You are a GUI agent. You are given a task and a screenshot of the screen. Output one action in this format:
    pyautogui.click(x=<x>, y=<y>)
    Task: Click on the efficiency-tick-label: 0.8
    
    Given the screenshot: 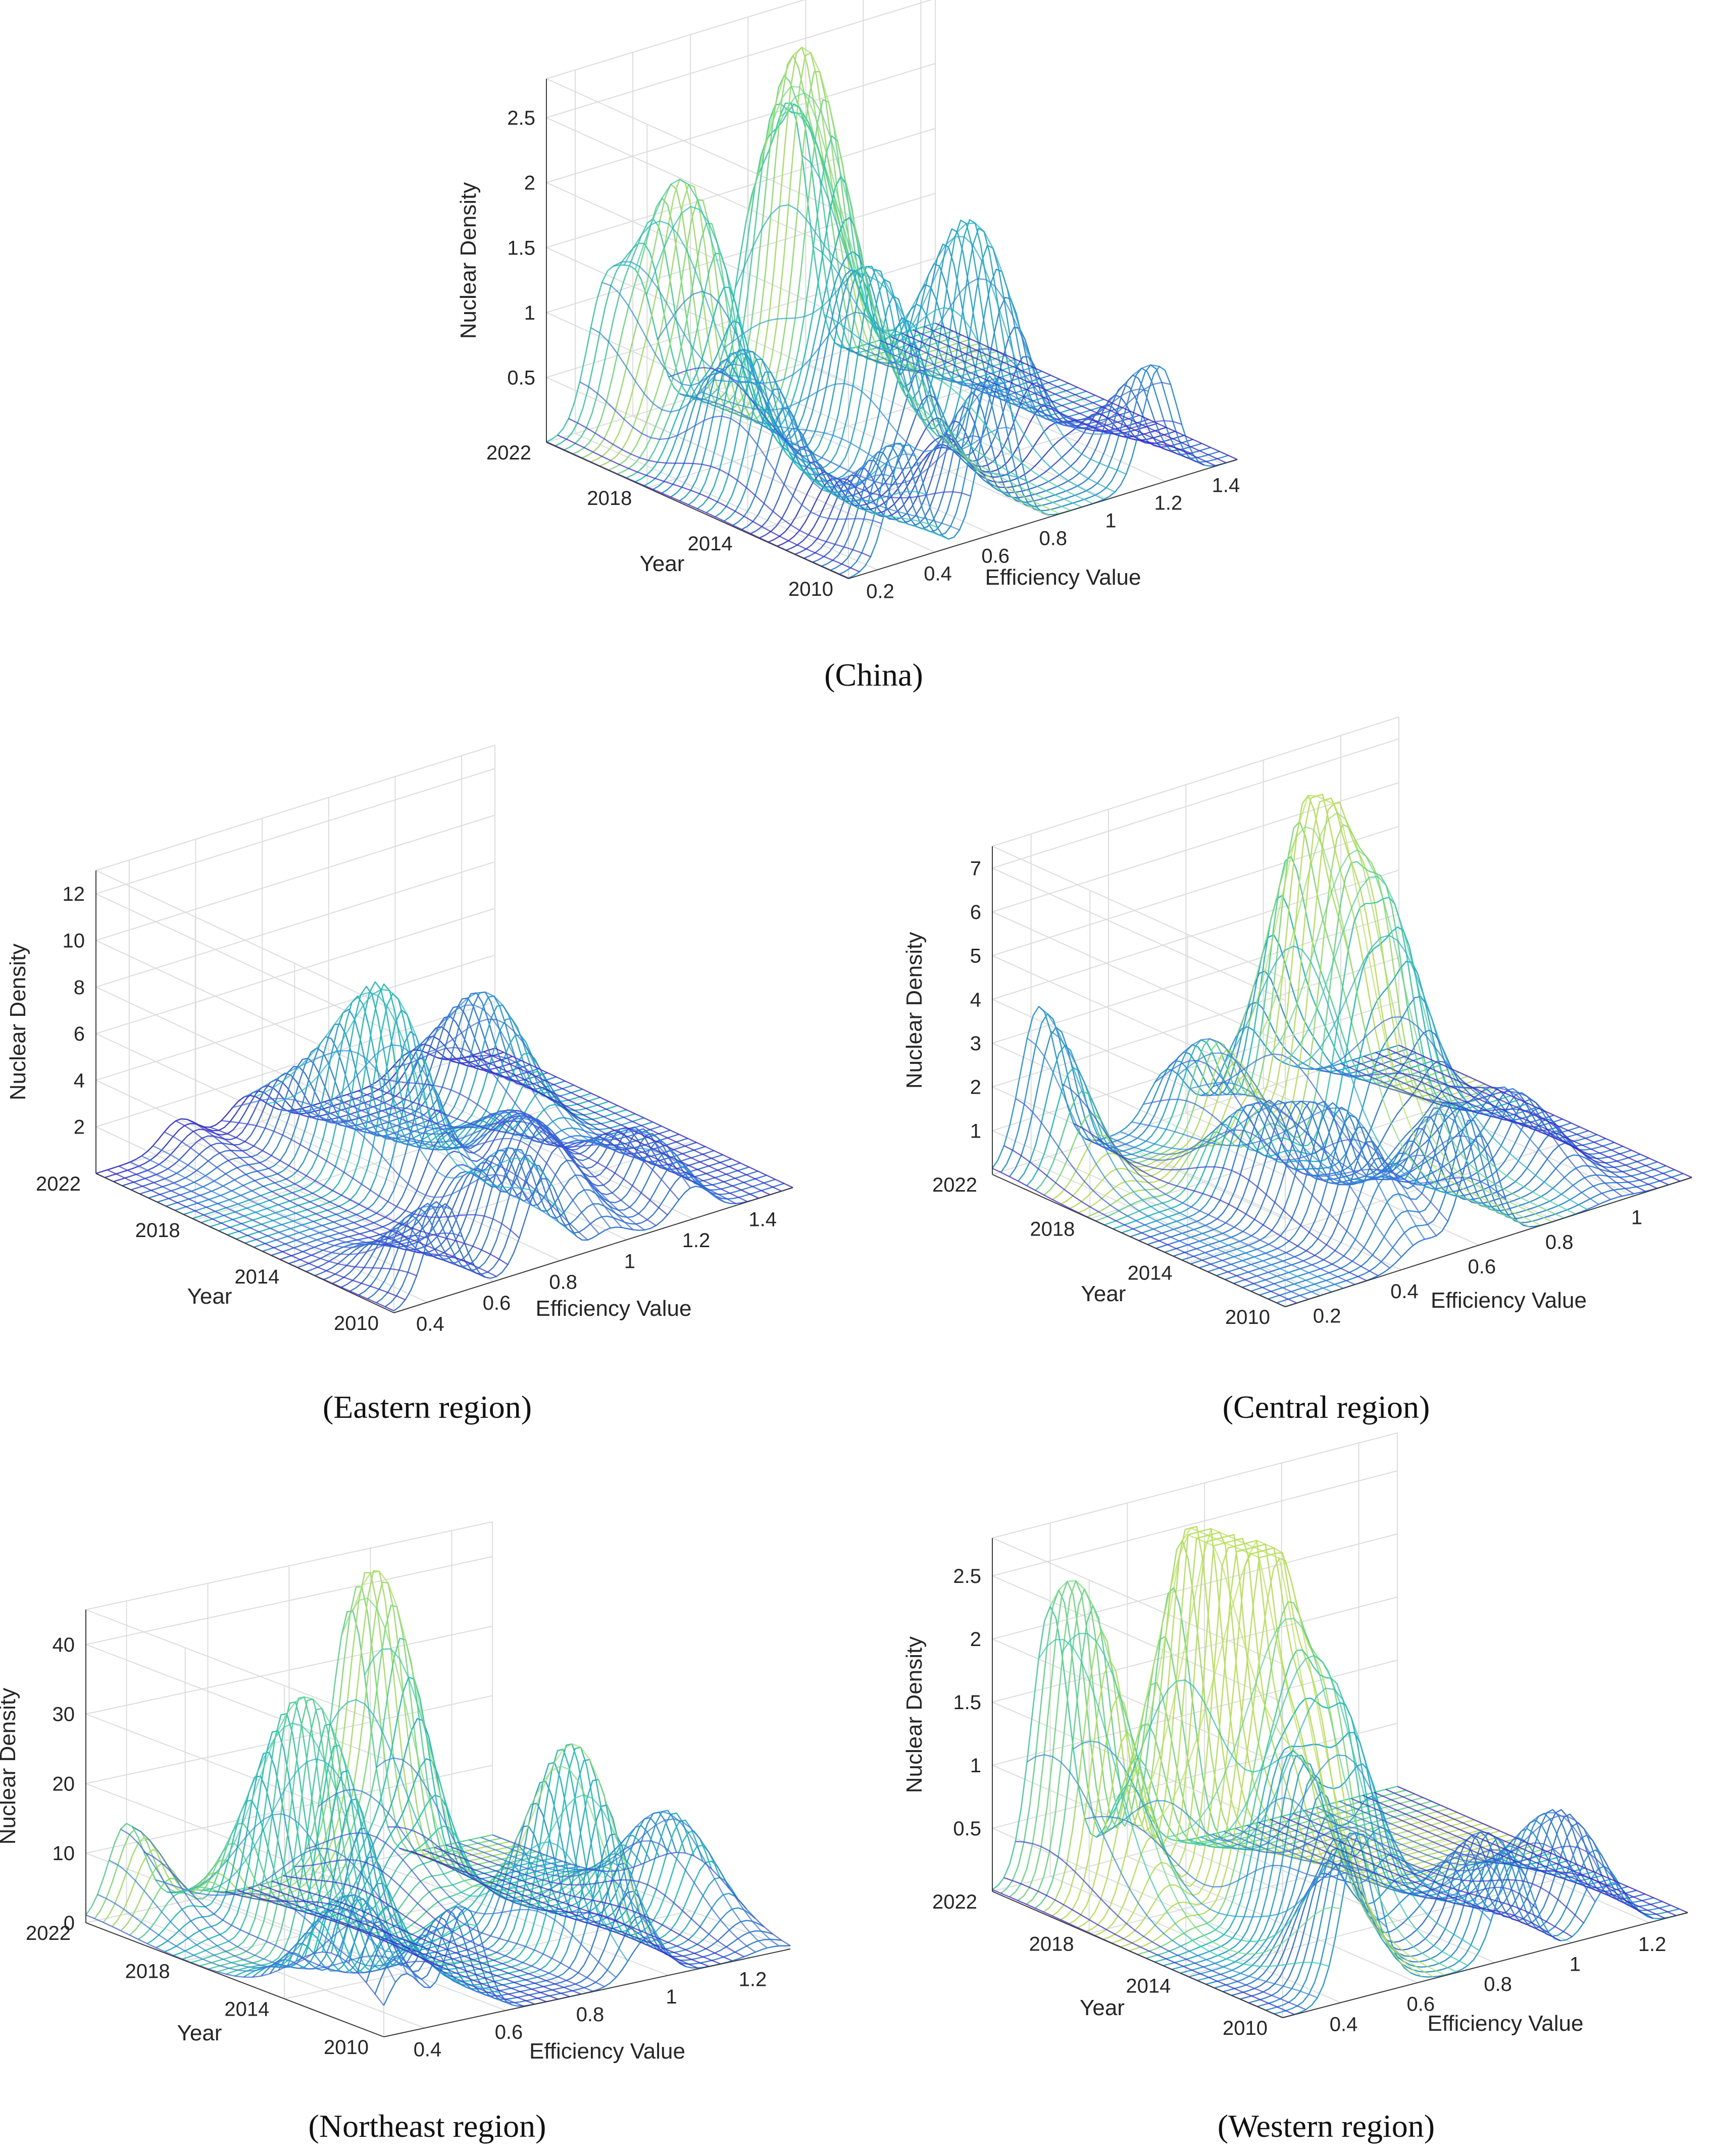 What is the action you would take?
    pyautogui.click(x=563, y=1282)
    